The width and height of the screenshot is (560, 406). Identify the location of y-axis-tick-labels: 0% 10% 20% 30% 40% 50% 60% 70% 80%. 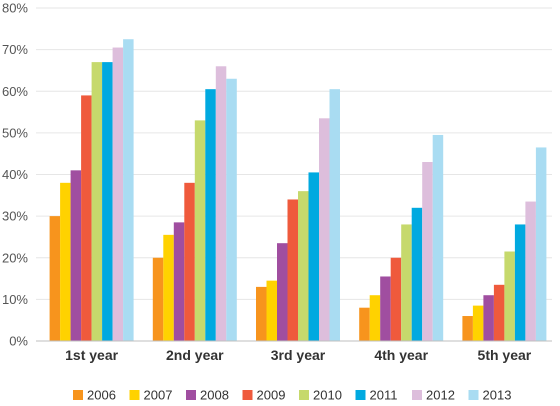
(15, 175).